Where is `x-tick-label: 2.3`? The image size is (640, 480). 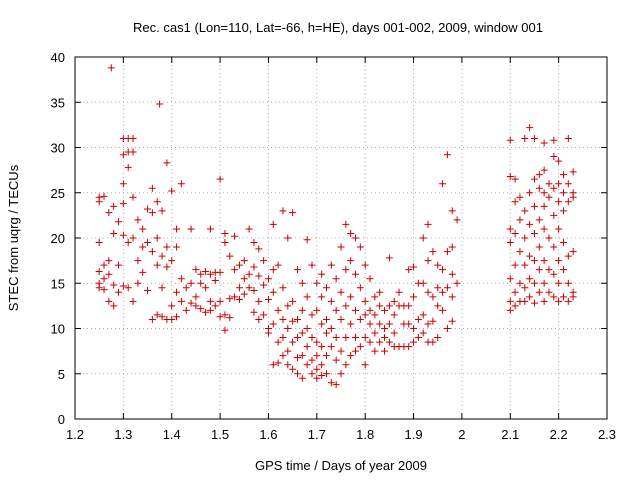 x-tick-label: 2.3 is located at coordinates (607, 434).